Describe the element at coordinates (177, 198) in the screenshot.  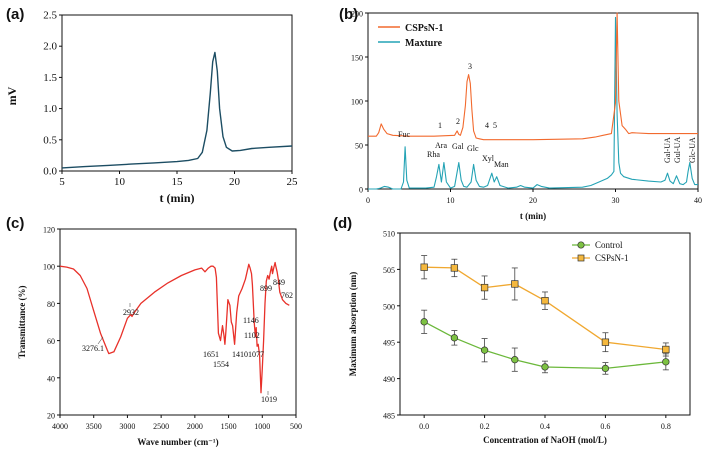
I see `panel-a-x-label: t (min)` at that location.